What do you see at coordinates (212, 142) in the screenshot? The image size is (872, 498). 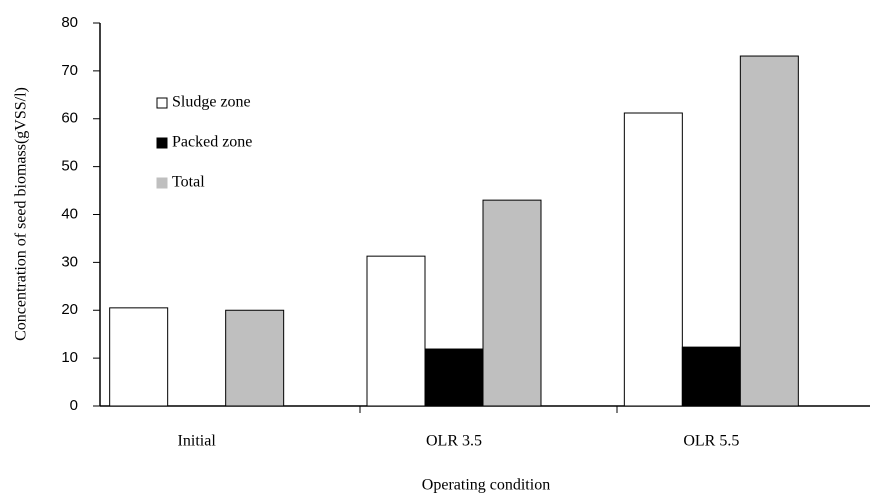 I see `legend-label: Packed zone` at bounding box center [212, 142].